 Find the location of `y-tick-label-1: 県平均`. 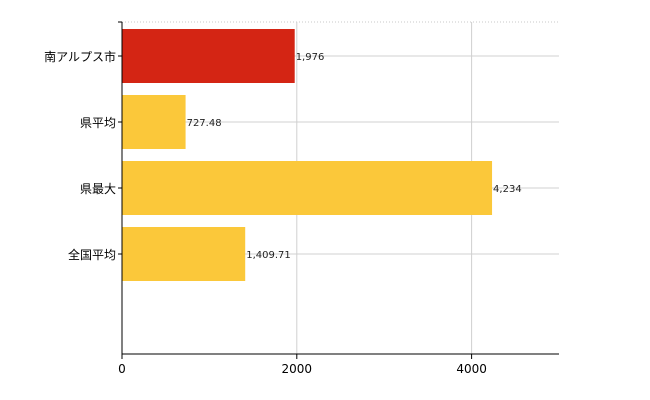

y-tick-label-1: 県平均 is located at coordinates (98, 123).